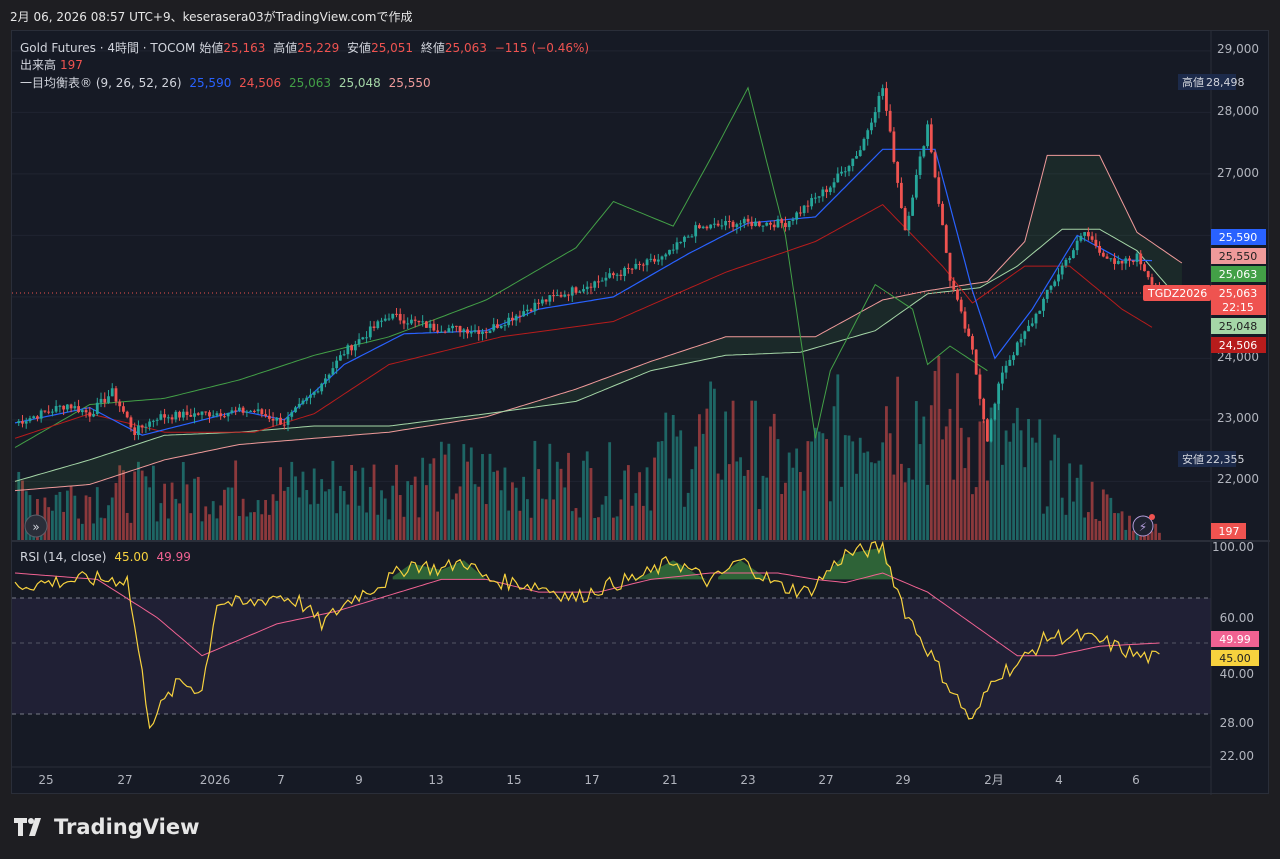 The width and height of the screenshot is (1280, 859). Describe the element at coordinates (825, 780) in the screenshot. I see `time-tick: 27` at that location.